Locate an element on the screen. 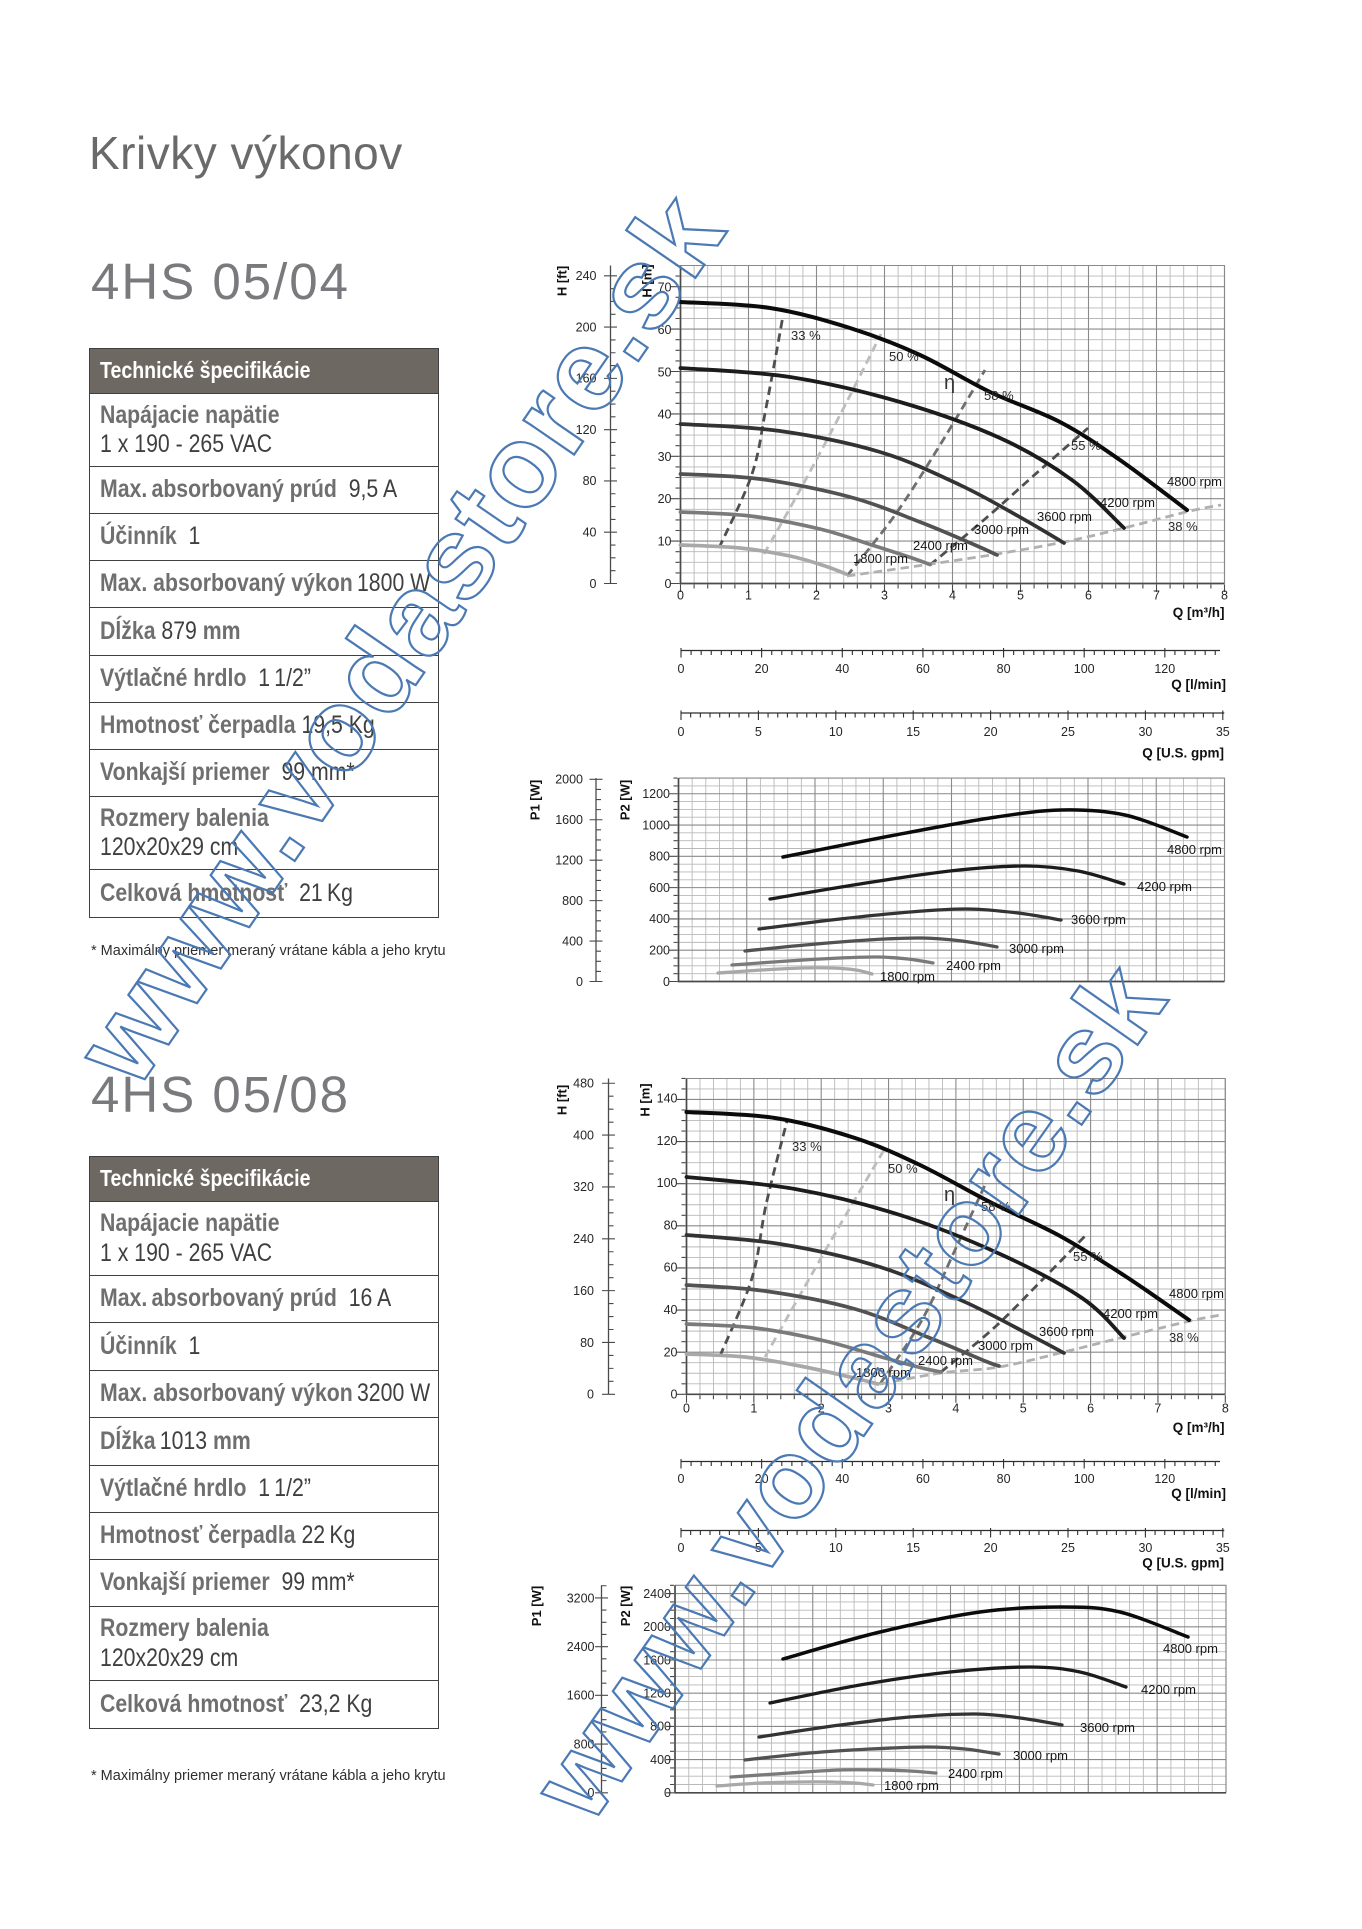 This screenshot has width=1362, height=1929. svg-text: 8 is located at coordinates (1225, 1409).